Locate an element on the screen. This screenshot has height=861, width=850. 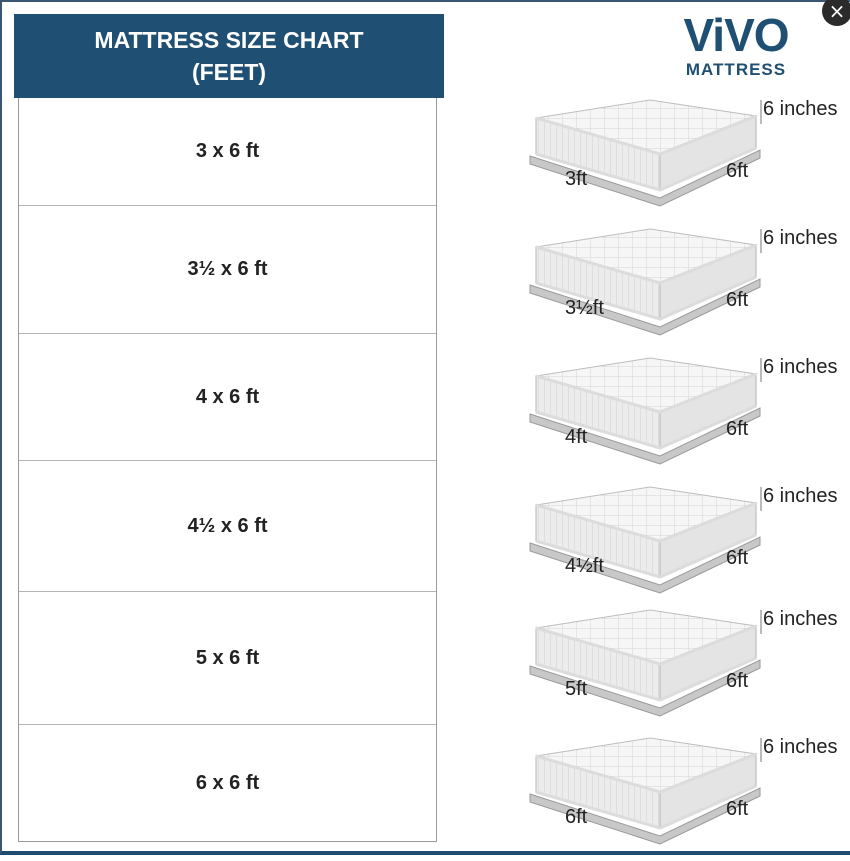
chart-header: MATTRESS SIZE CHART (FEET) is located at coordinates (229, 56).